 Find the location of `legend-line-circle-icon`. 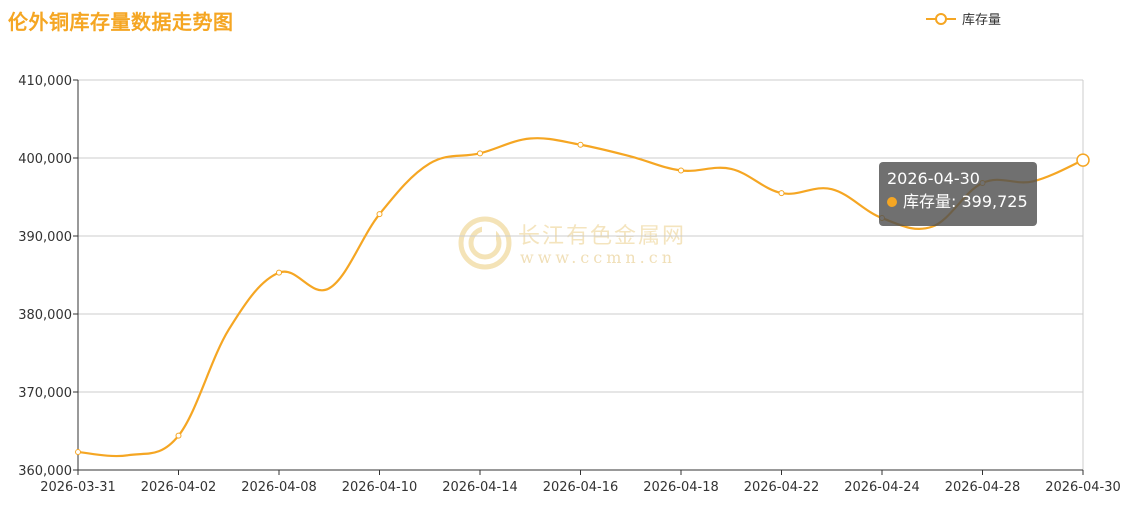

legend-line-circle-icon is located at coordinates (941, 18).